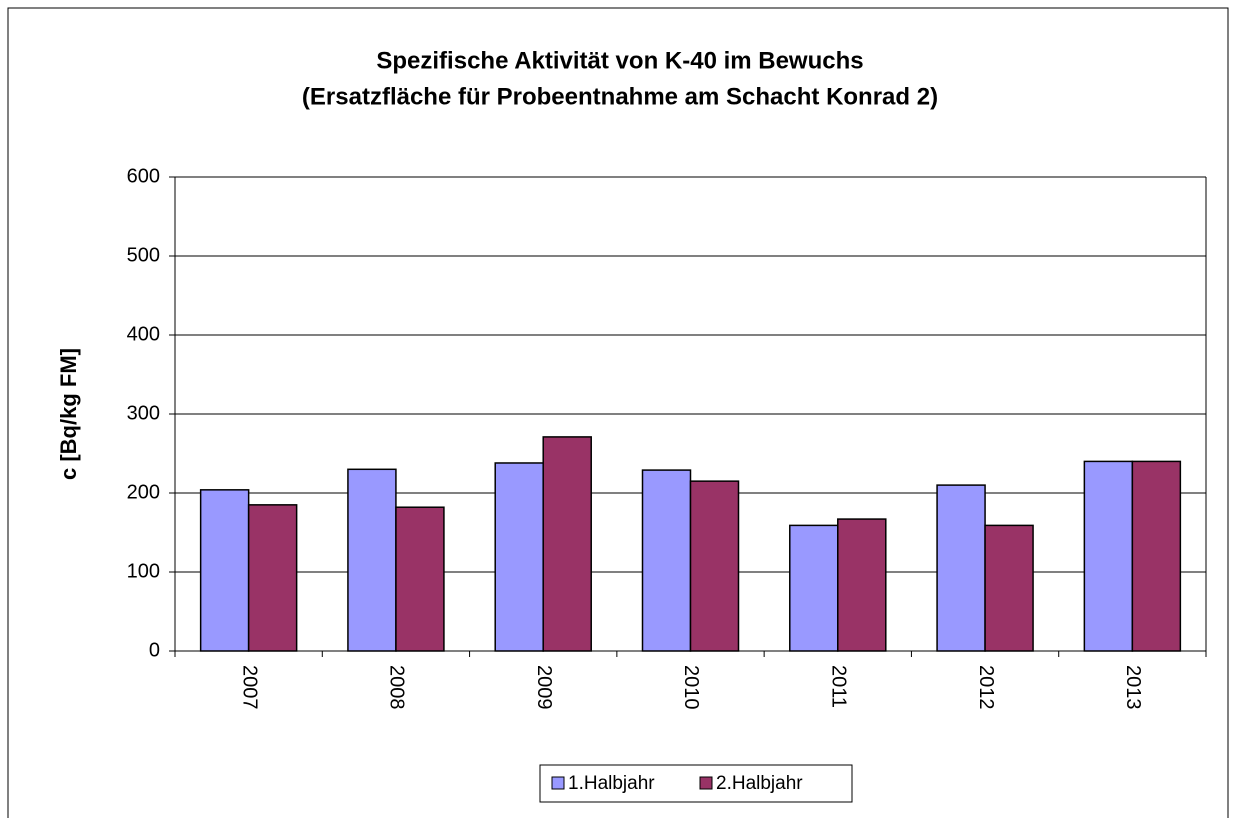 This screenshot has width=1237, height=818. I want to click on y-tick-label: 400, so click(143, 334).